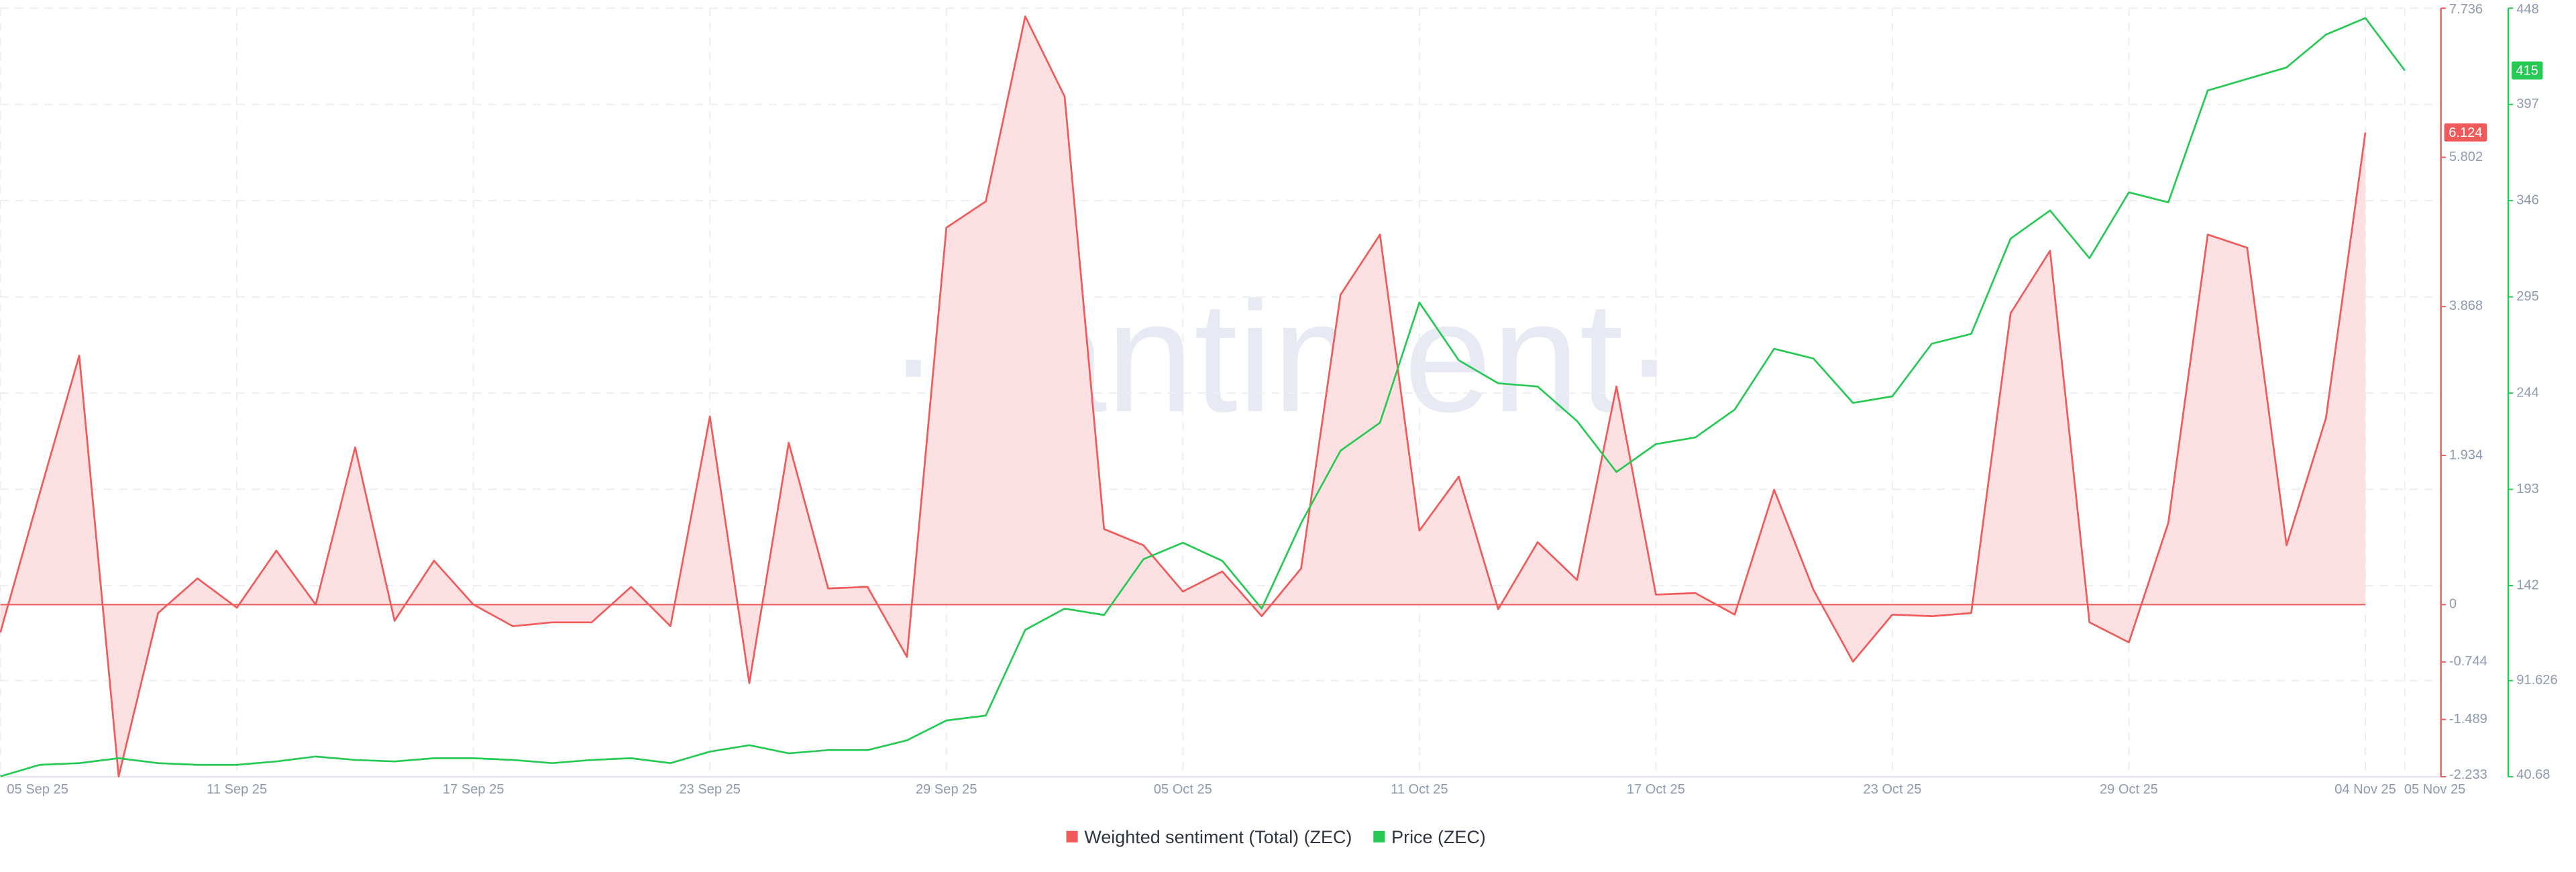 This screenshot has height=872, width=2576. Describe the element at coordinates (37, 790) in the screenshot. I see `x-tick-label: 05 Sep 25` at that location.